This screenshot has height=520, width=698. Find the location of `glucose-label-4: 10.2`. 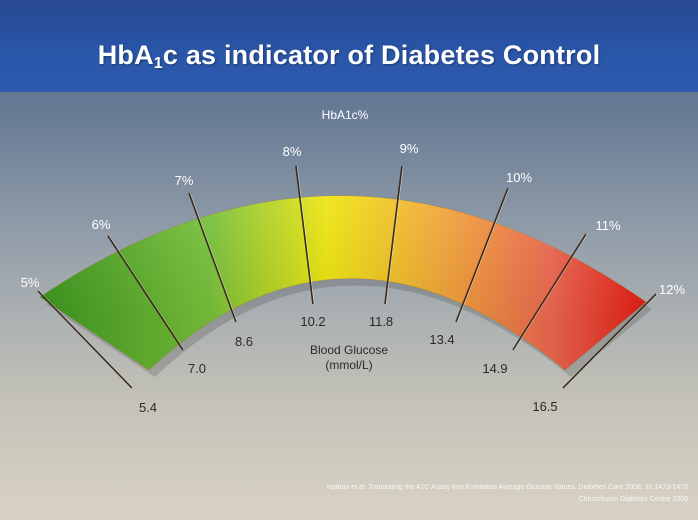

glucose-label-4: 10.2 is located at coordinates (312, 321).